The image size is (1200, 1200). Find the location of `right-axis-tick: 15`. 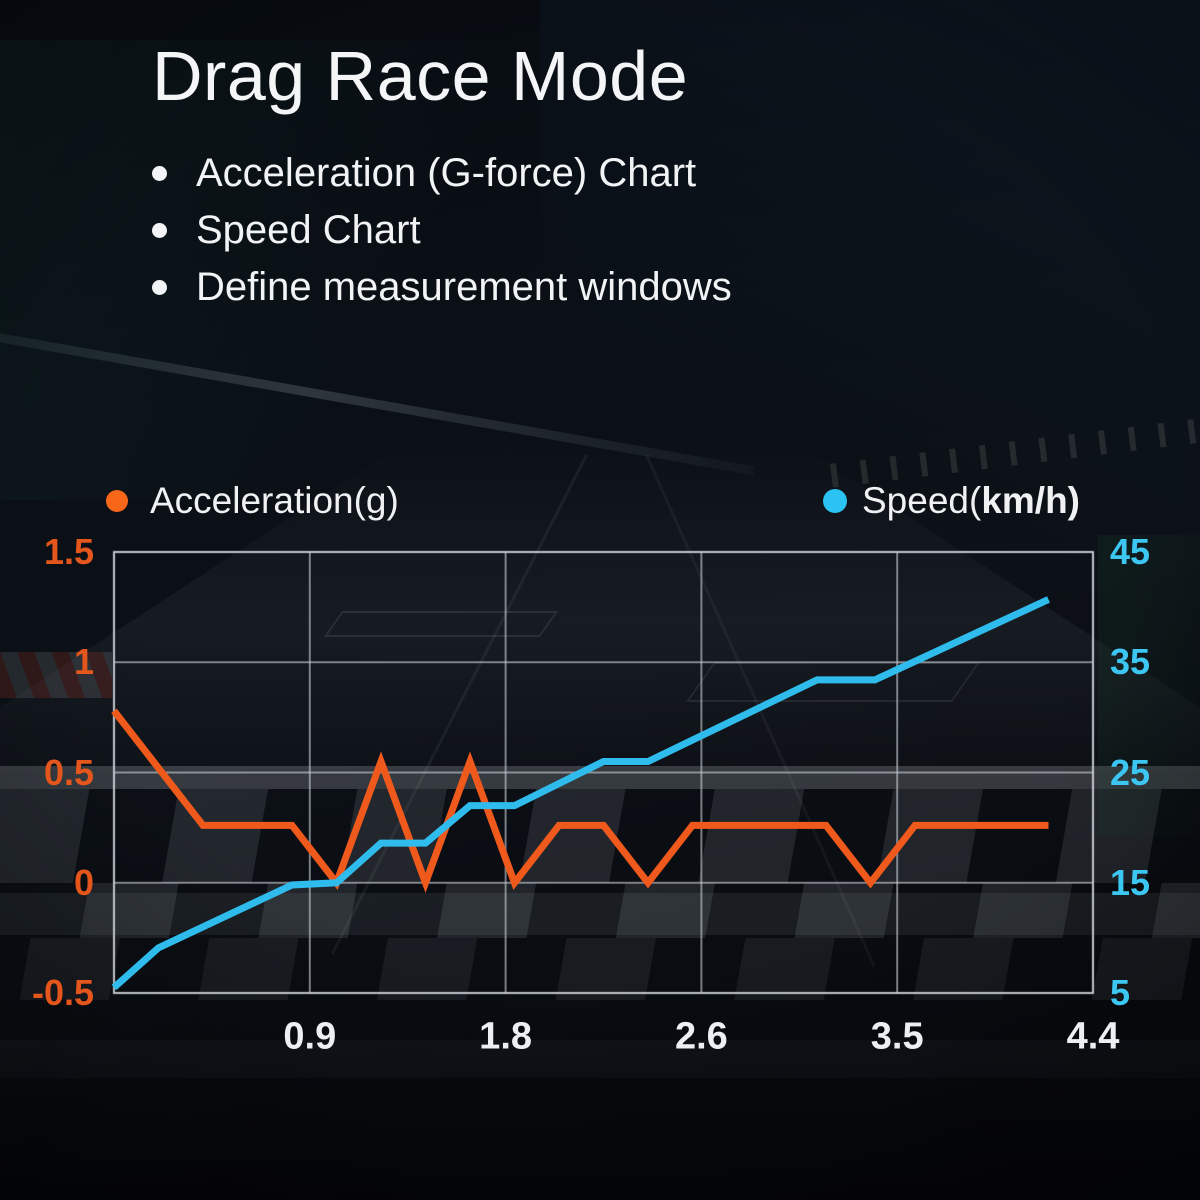

right-axis-tick: 15 is located at coordinates (1130, 882).